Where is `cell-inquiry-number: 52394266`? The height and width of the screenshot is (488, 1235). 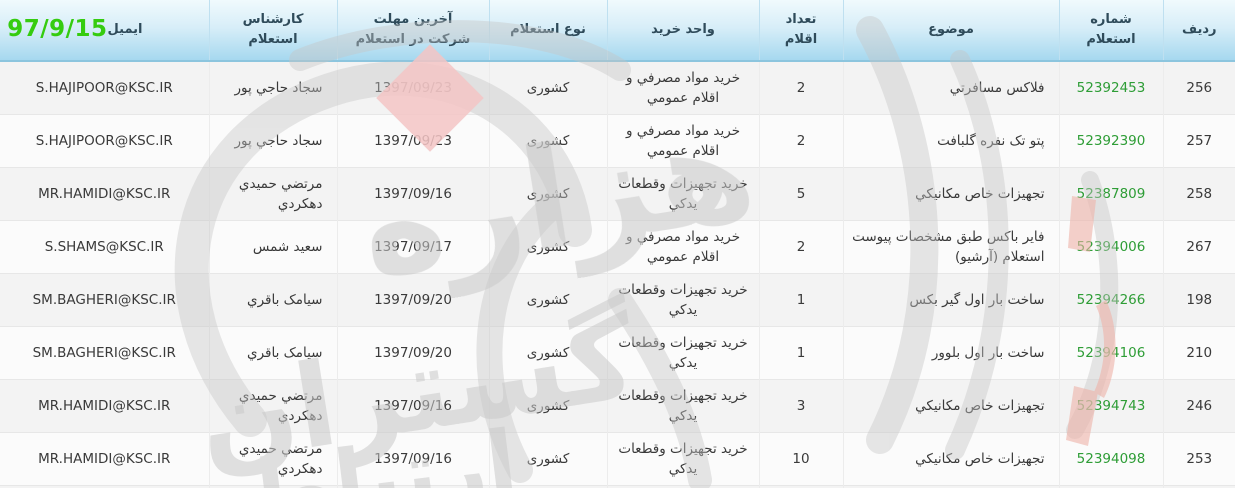 cell-inquiry-number: 52394266 is located at coordinates (1110, 300).